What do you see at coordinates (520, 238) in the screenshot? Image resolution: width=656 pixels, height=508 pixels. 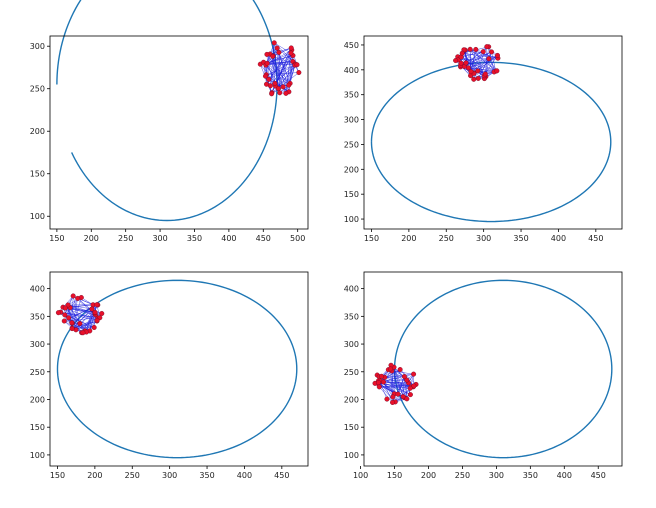 I see `x-tick-label: 350` at bounding box center [520, 238].